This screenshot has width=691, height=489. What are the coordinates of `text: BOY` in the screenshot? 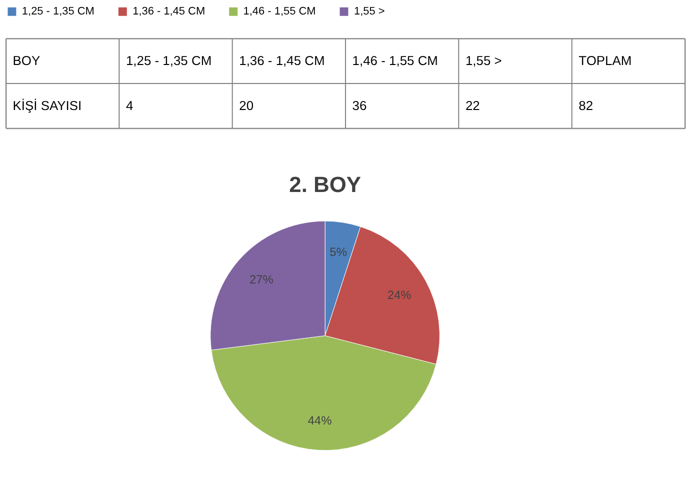 It's located at (26, 60).